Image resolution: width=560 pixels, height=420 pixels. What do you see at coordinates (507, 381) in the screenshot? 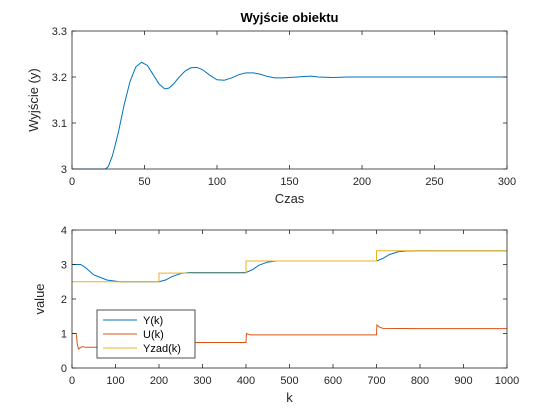
I see `x-tick-label: 1000` at bounding box center [507, 381].